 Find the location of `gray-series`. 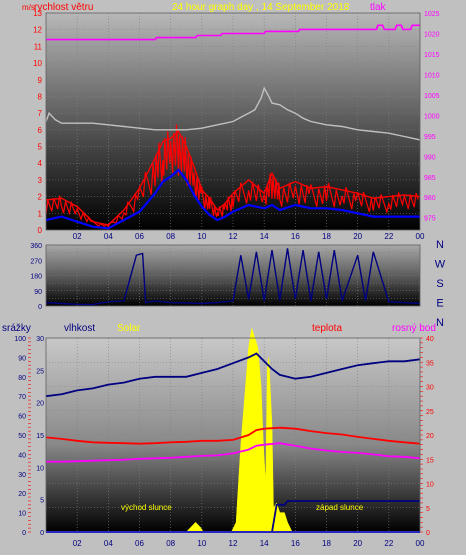

gray-series is located at coordinates (233, 113).